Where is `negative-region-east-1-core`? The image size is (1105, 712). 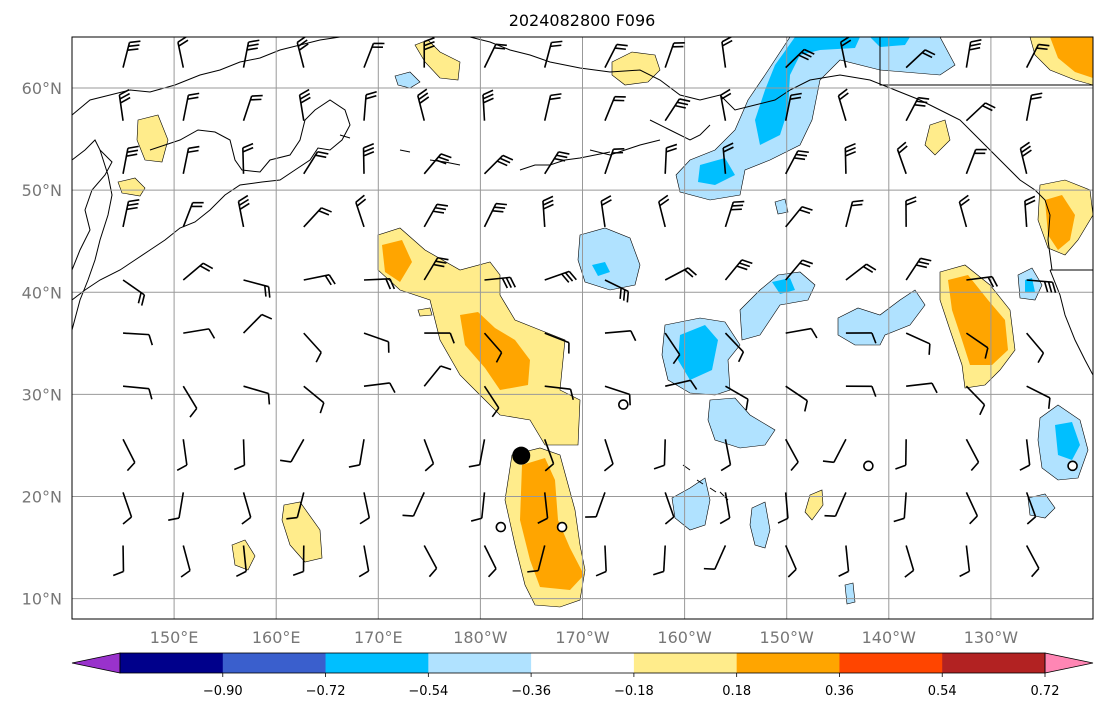 negative-region-east-1-core is located at coordinates (1067, 441).